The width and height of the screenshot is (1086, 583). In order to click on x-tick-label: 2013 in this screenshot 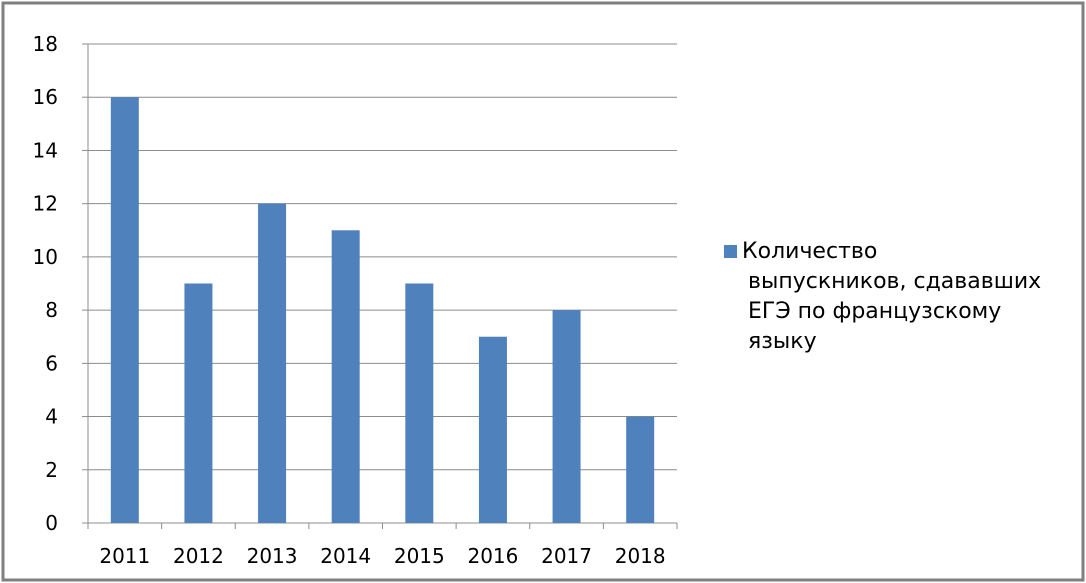, I will do `click(272, 556)`.